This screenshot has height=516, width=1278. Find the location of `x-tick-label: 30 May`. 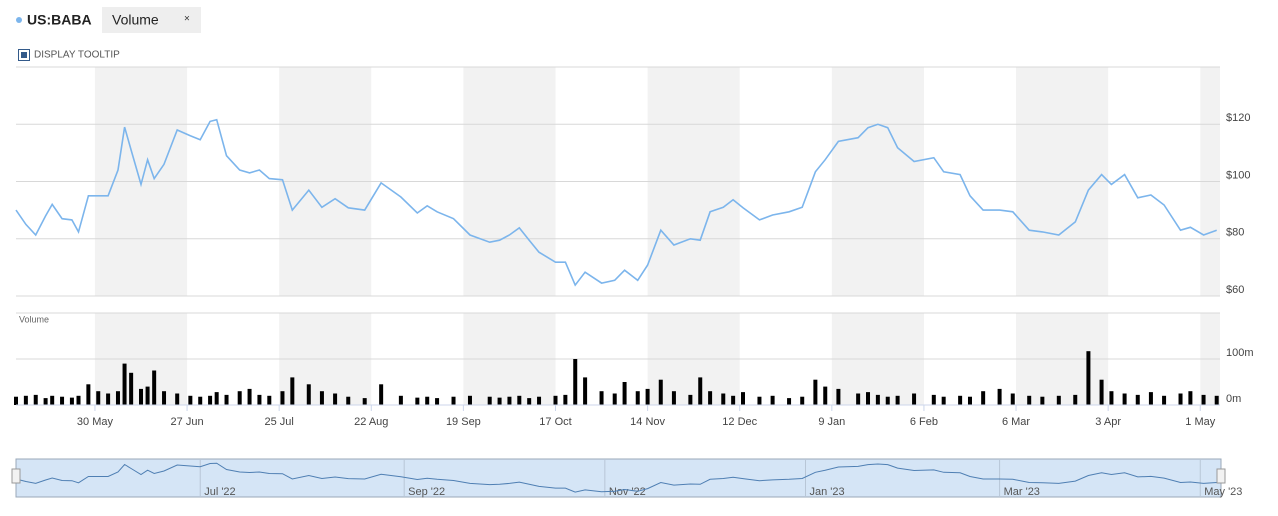

x-tick-label: 30 May is located at coordinates (95, 422).